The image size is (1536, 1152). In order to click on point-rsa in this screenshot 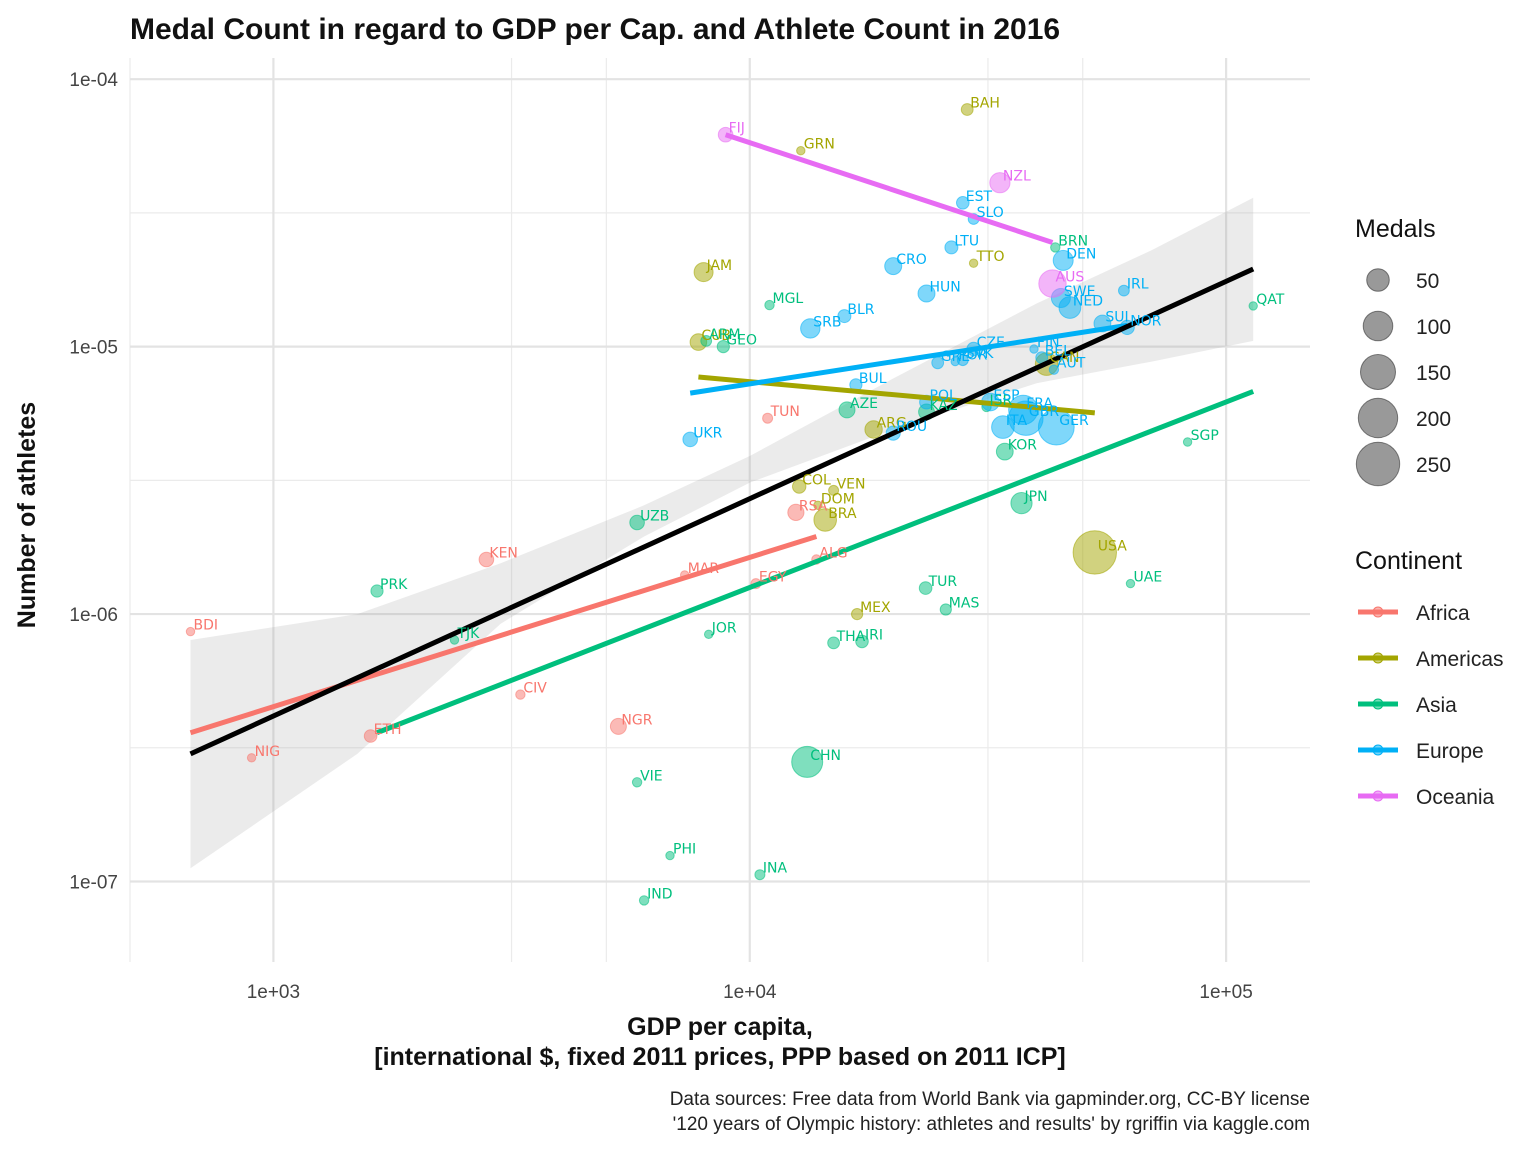, I will do `click(796, 512)`.